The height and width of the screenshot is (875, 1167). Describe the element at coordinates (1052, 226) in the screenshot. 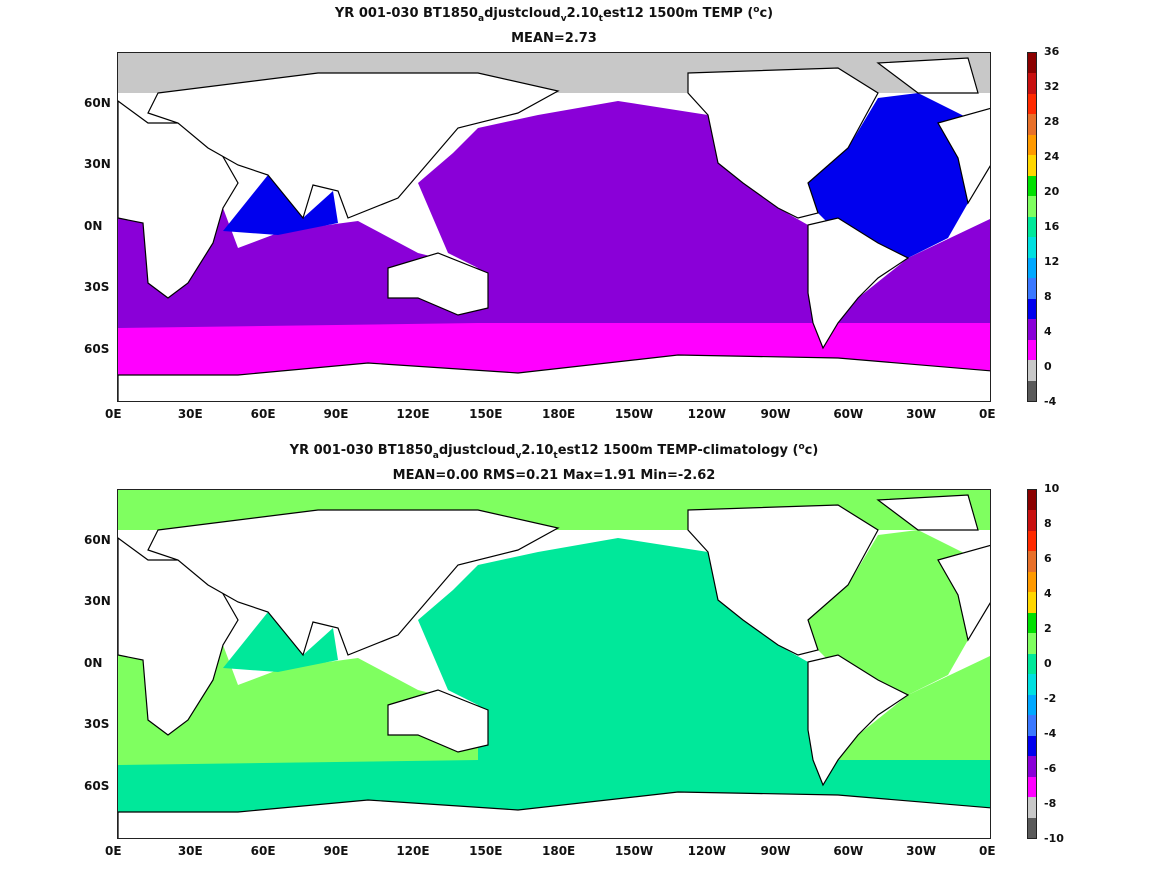

I see `colorbar-tick-label: 16` at that location.